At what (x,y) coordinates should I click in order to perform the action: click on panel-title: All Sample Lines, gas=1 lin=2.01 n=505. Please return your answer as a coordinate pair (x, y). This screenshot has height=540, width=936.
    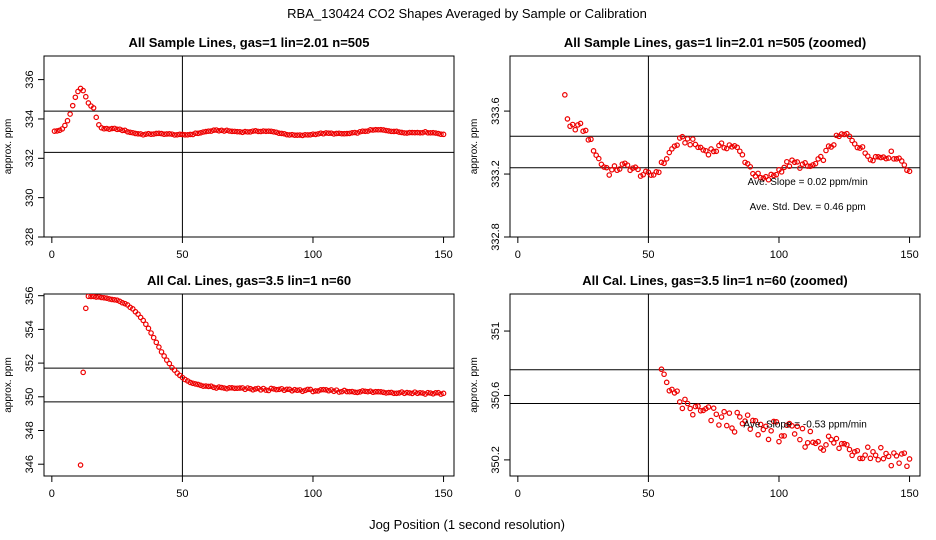
    Looking at the image, I should click on (249, 42).